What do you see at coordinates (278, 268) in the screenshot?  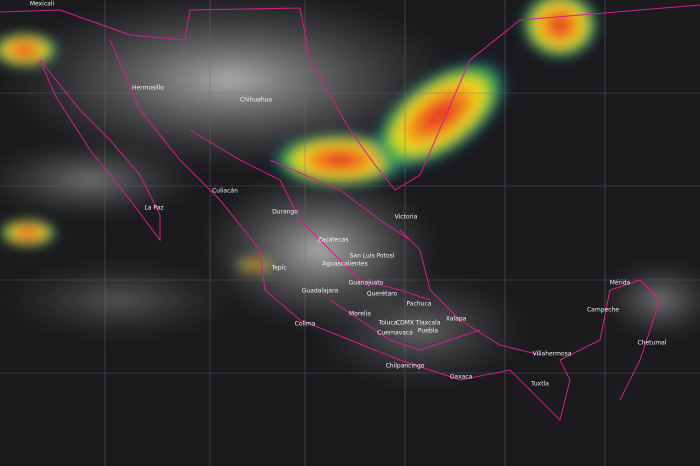 I see `city-label: Tepic` at bounding box center [278, 268].